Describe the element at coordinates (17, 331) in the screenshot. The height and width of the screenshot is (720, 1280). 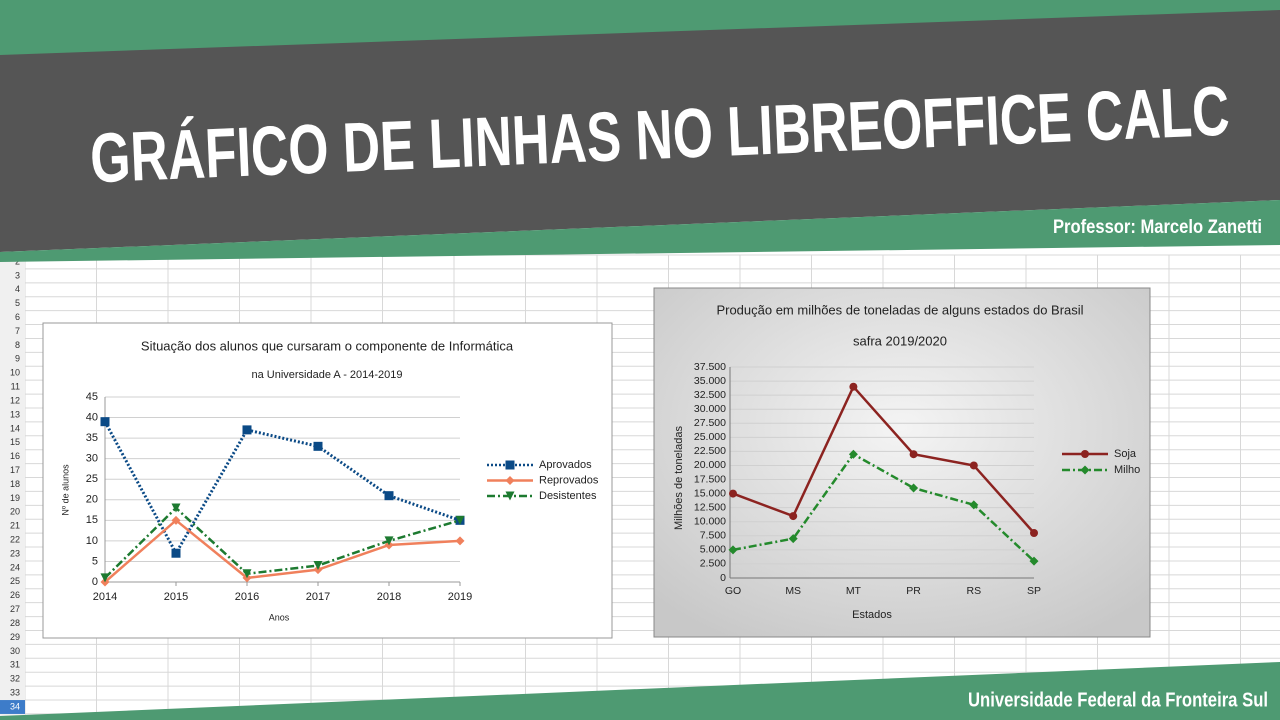
I see `row-number: 7` at that location.